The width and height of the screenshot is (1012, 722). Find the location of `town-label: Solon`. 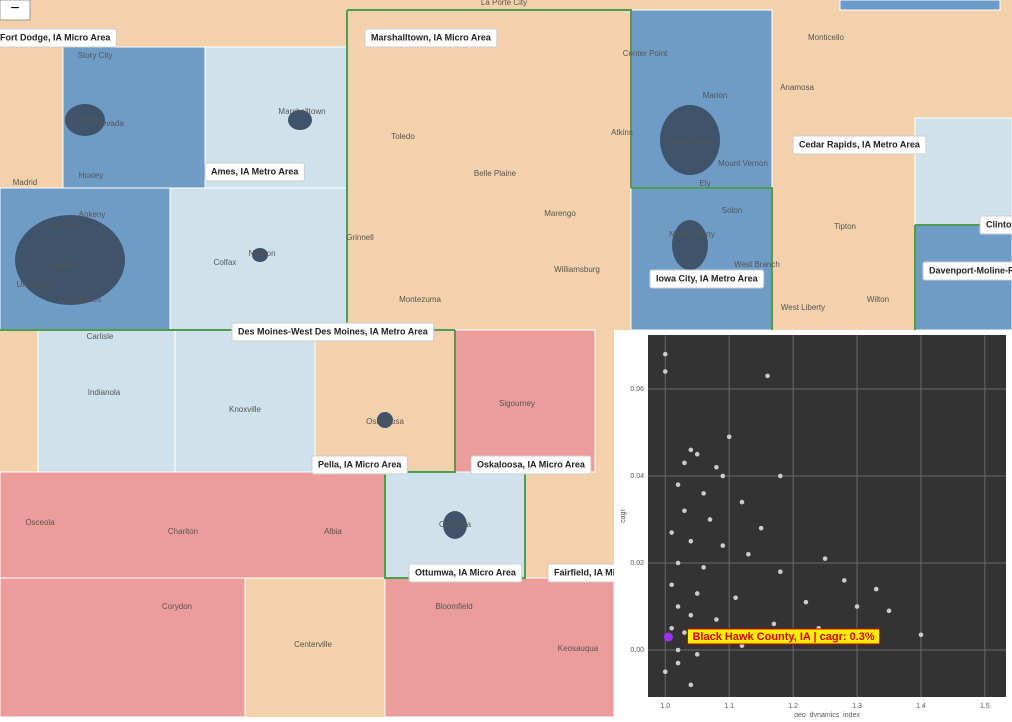

town-label: Solon is located at coordinates (732, 210).